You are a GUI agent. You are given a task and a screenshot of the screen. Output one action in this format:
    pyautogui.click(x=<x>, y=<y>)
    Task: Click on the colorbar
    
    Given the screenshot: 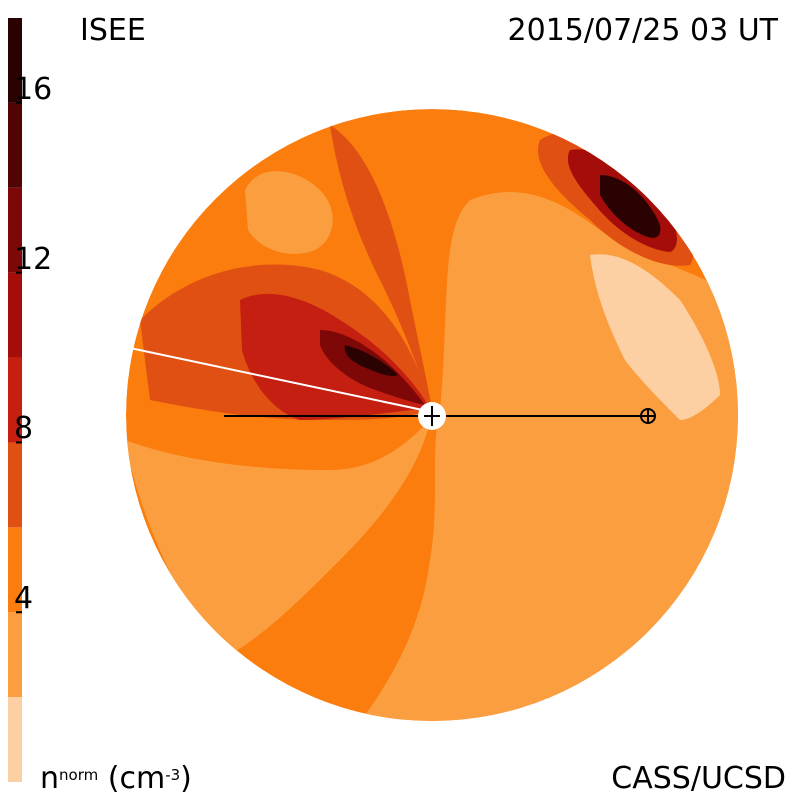 What is the action you would take?
    pyautogui.click(x=15, y=400)
    